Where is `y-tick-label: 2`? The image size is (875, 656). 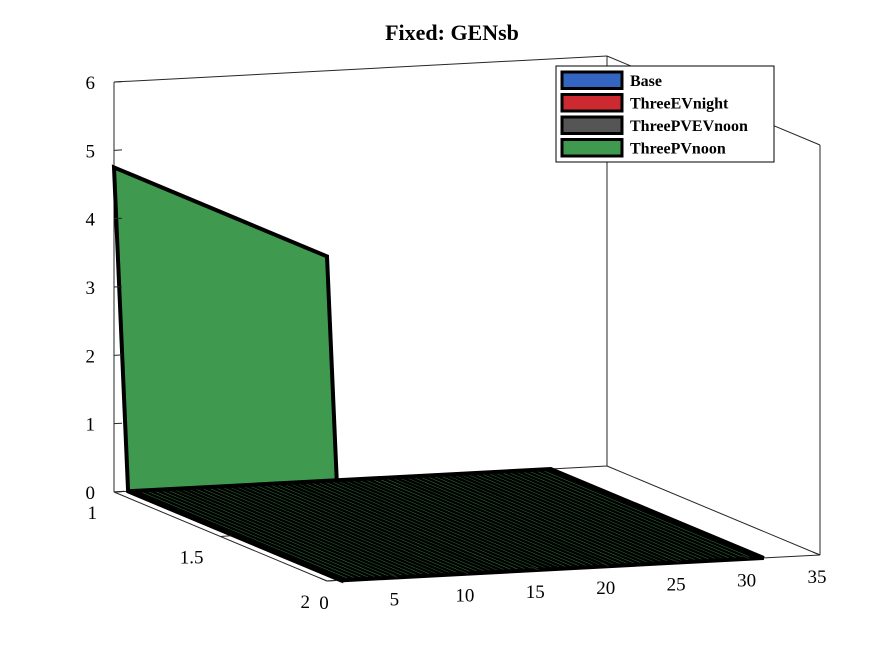
y-tick-label: 2 is located at coordinates (306, 602).